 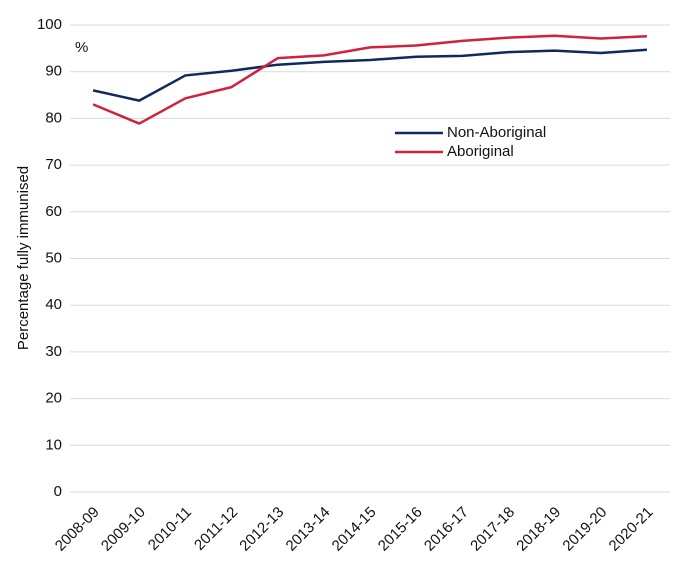 What do you see at coordinates (123, 529) in the screenshot?
I see `x-tick-label: 2009-10` at bounding box center [123, 529].